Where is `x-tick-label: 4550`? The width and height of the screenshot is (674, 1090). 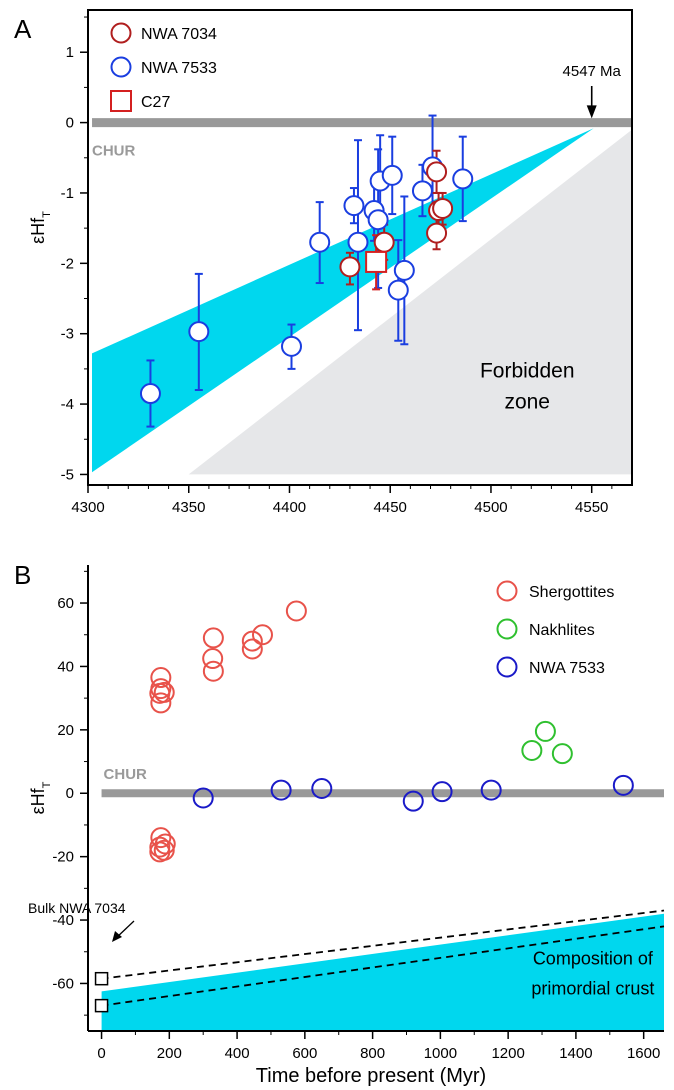
x-tick-label: 4550 is located at coordinates (591, 507).